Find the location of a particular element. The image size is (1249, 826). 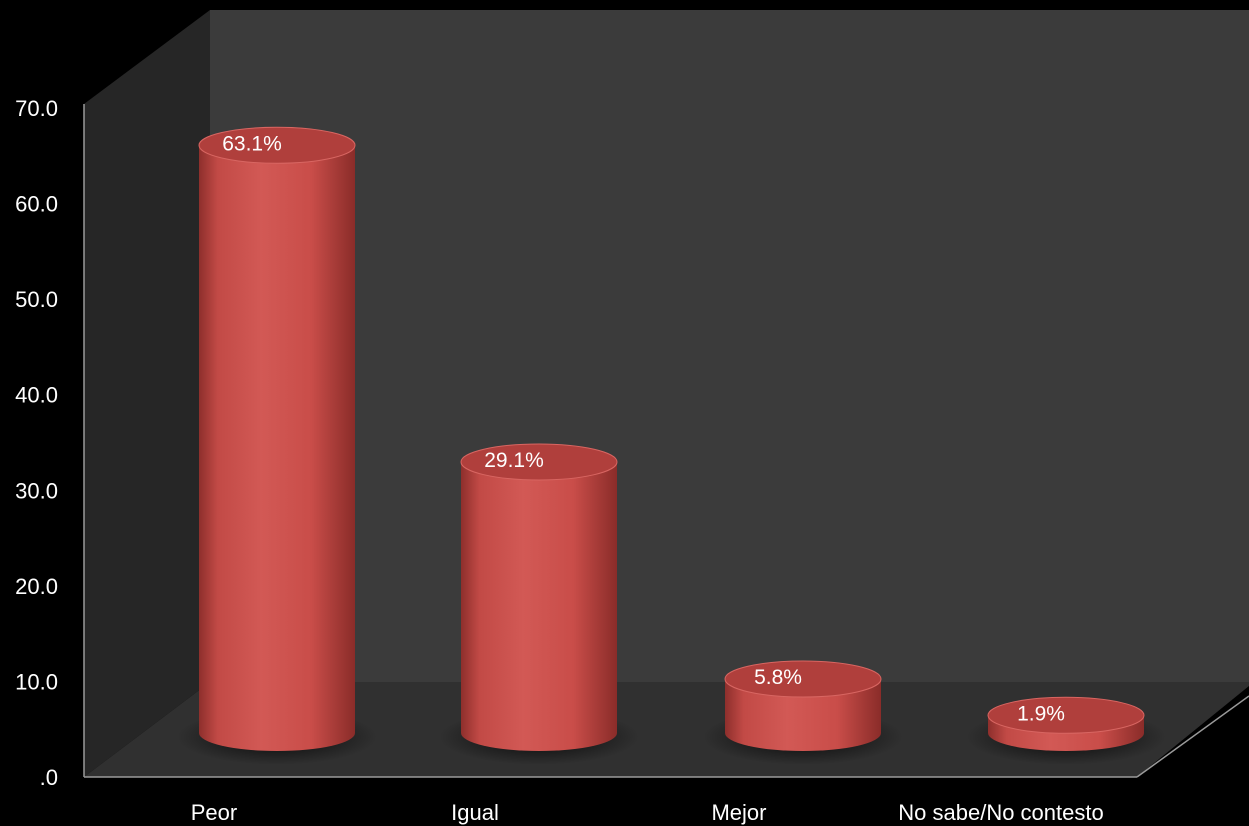

y-tick-label: 20.0 is located at coordinates (36, 586).